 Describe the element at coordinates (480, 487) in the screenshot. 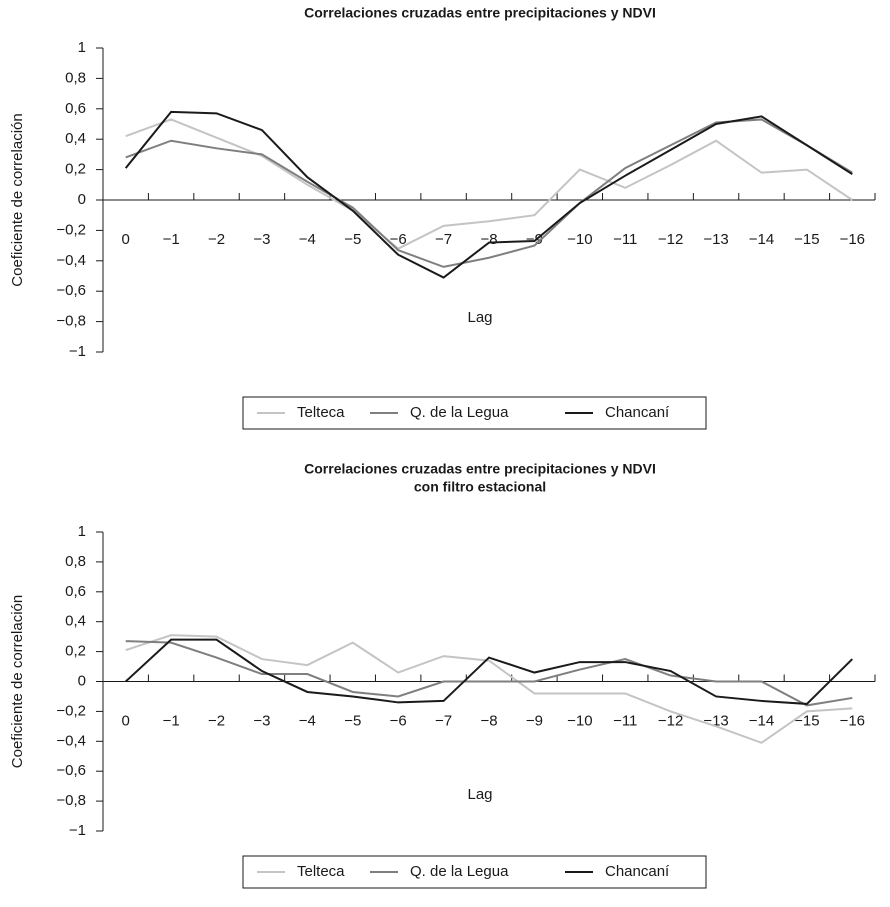

I see `chart-subtitle: con filtro estacional` at that location.